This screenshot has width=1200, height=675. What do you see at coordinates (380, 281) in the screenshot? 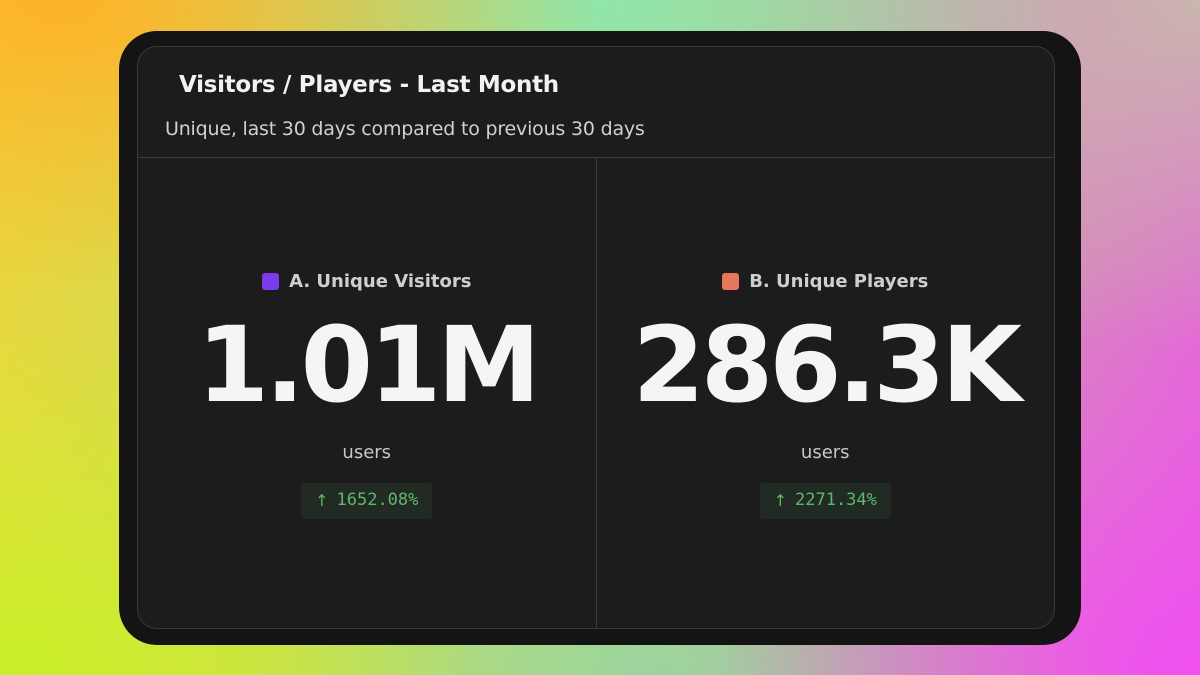
I see `metric-label: A. Unique Visitors` at bounding box center [380, 281].